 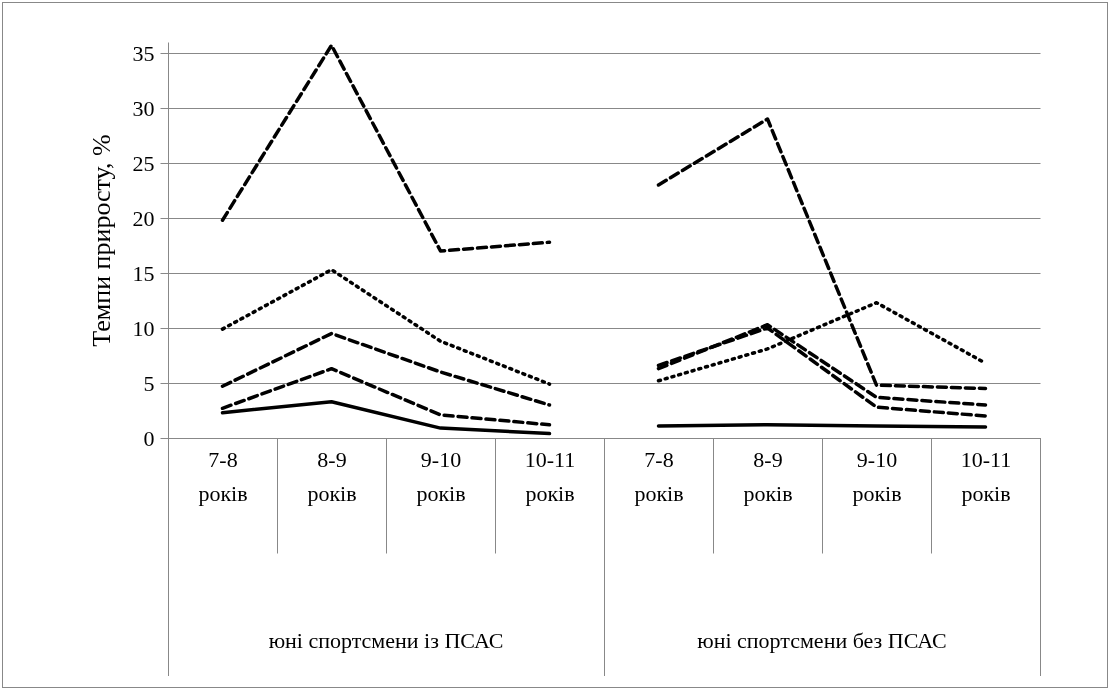 I want to click on text: юні спортсмени із ПСАС, so click(x=386, y=641).